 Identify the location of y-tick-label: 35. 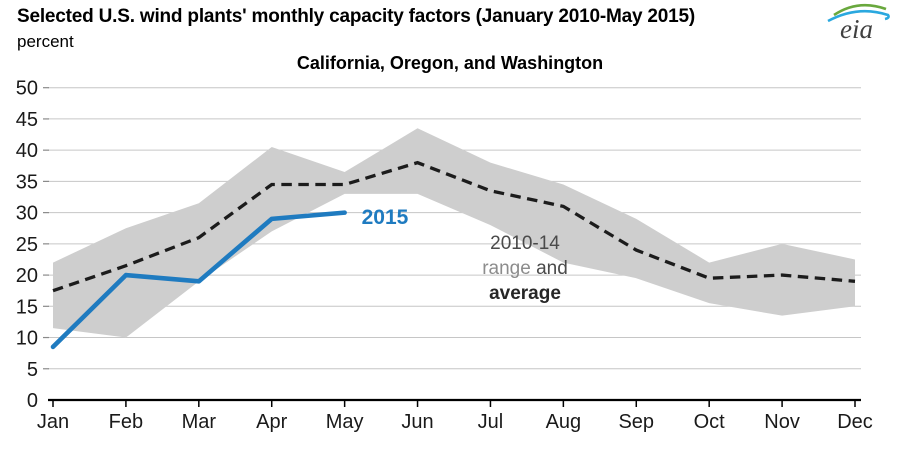
(27, 182).